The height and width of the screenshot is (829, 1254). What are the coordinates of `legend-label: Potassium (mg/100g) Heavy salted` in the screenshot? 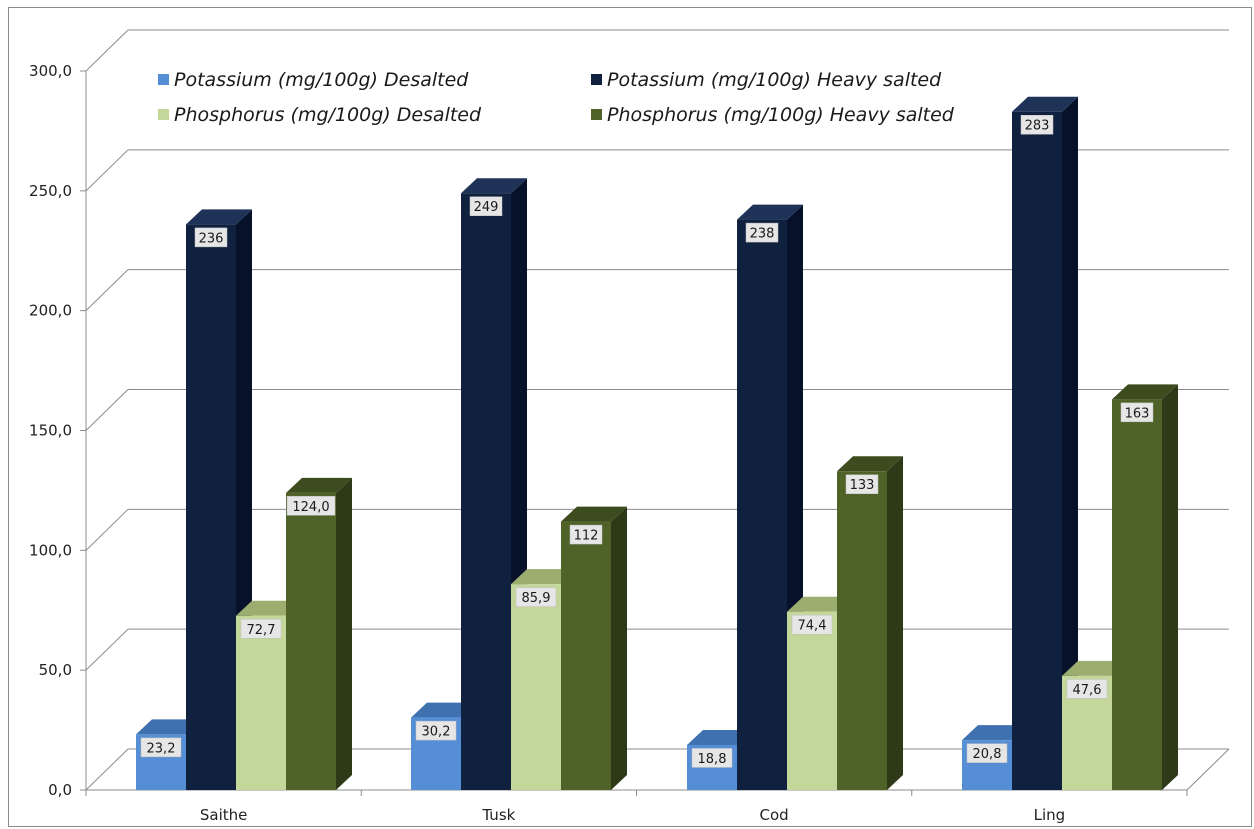 It's located at (774, 80).